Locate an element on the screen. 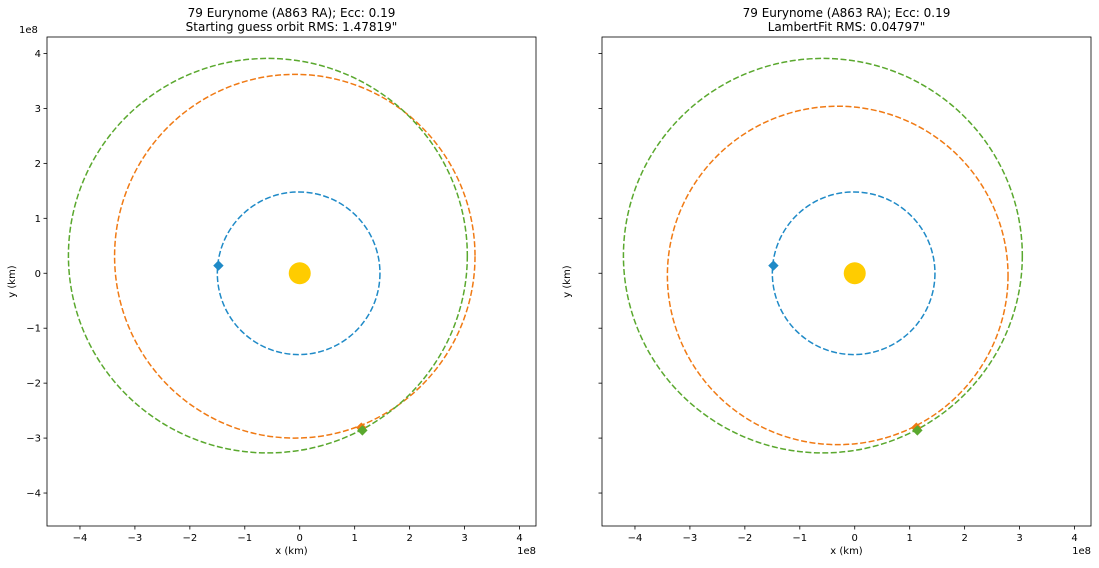 The width and height of the screenshot is (1099, 568). y-tick-label: −2 is located at coordinates (33, 384).